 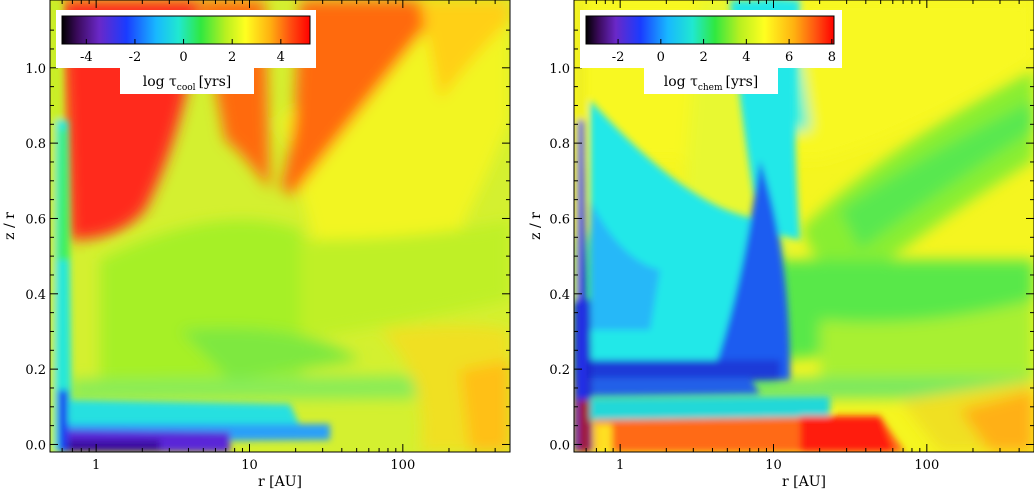 I want to click on y-axis-title-left: z / r, so click(x=10, y=226).